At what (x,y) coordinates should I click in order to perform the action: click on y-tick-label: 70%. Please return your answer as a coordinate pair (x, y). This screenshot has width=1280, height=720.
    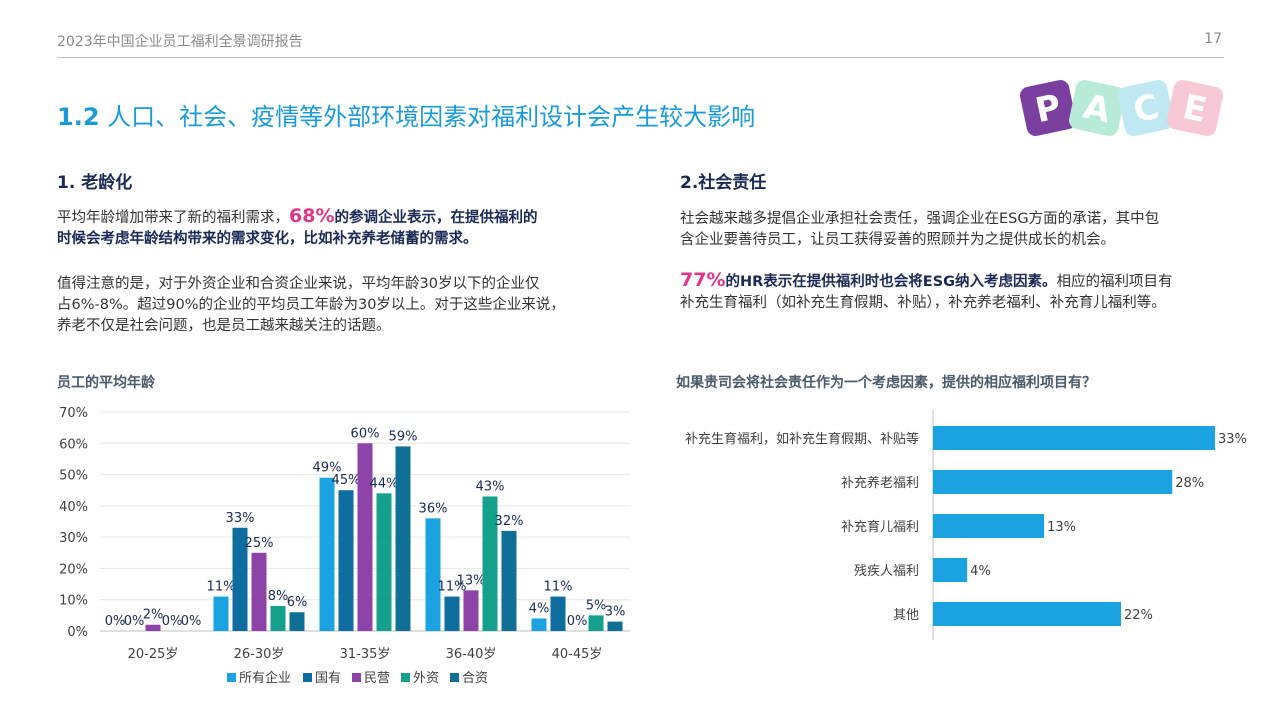
    Looking at the image, I should click on (73, 413).